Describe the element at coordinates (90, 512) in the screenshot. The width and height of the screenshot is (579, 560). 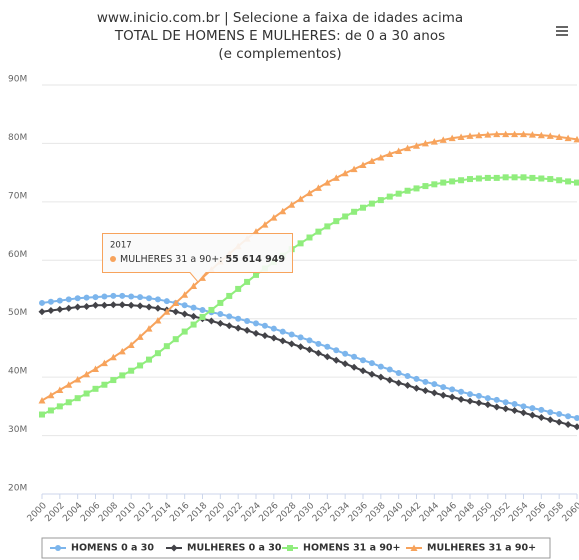
I see `x-tick-label: 2006` at that location.